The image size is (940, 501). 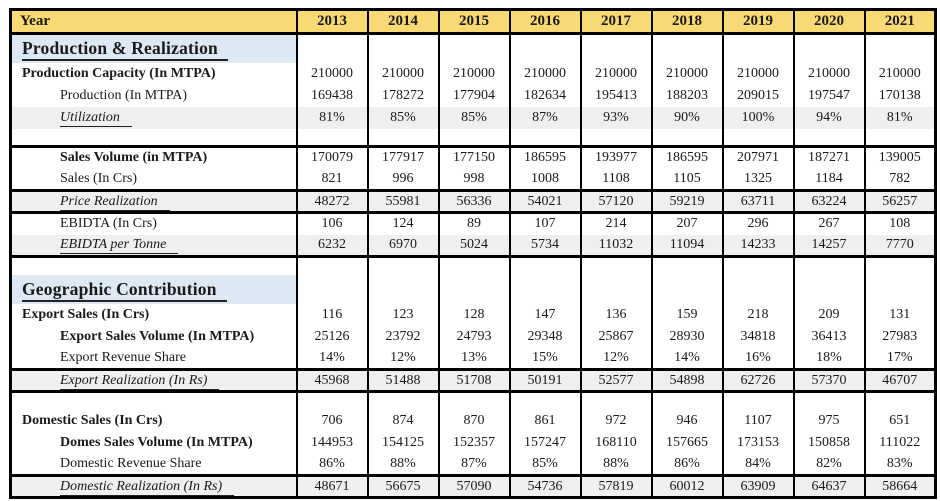 I want to click on value-cell: 168110, so click(x=615, y=442).